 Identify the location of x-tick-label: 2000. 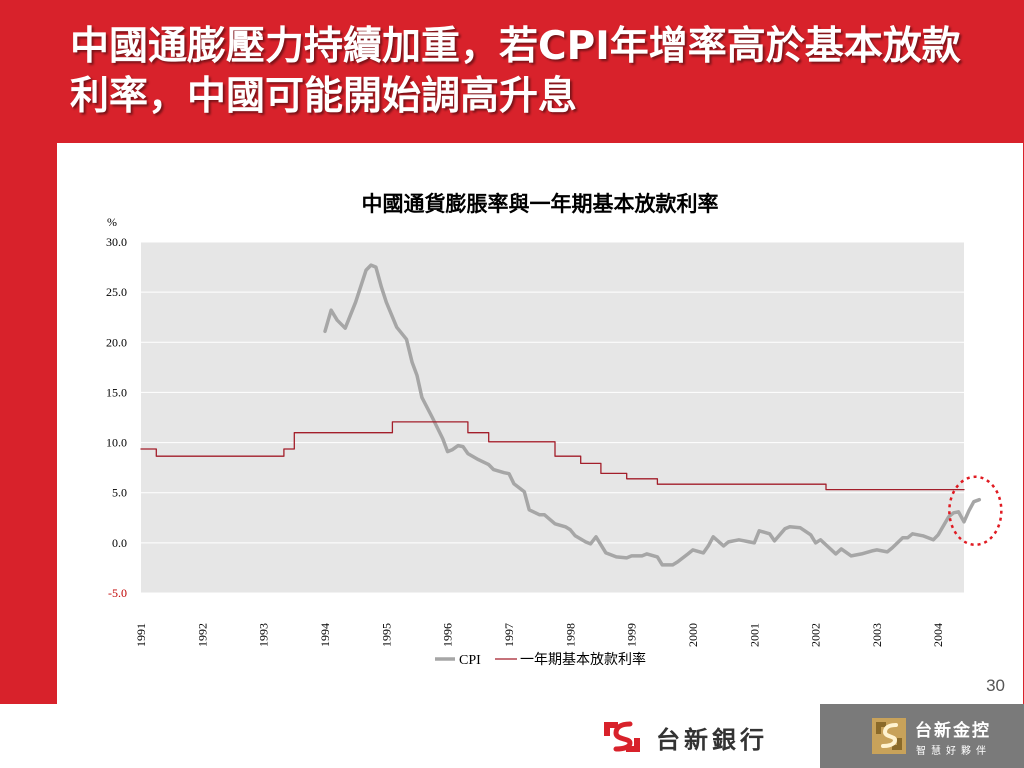
(693, 635).